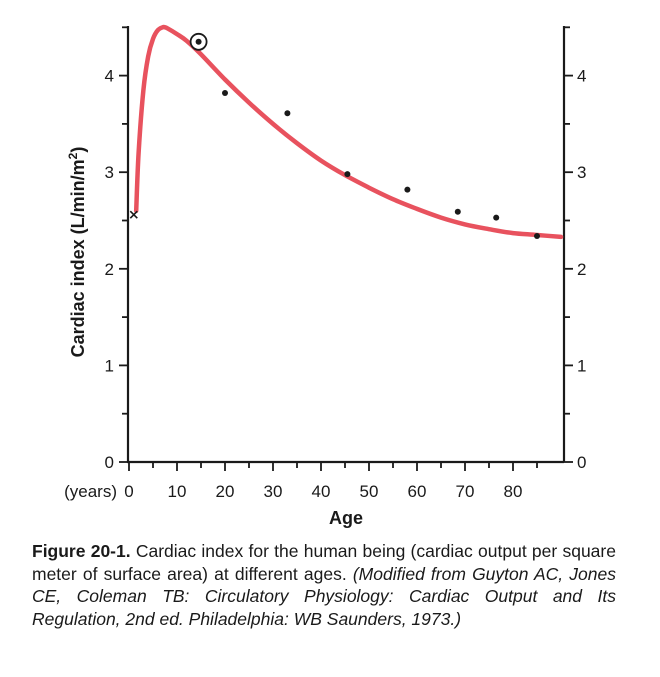 The width and height of the screenshot is (660, 677). I want to click on cross-marker, so click(133, 214).